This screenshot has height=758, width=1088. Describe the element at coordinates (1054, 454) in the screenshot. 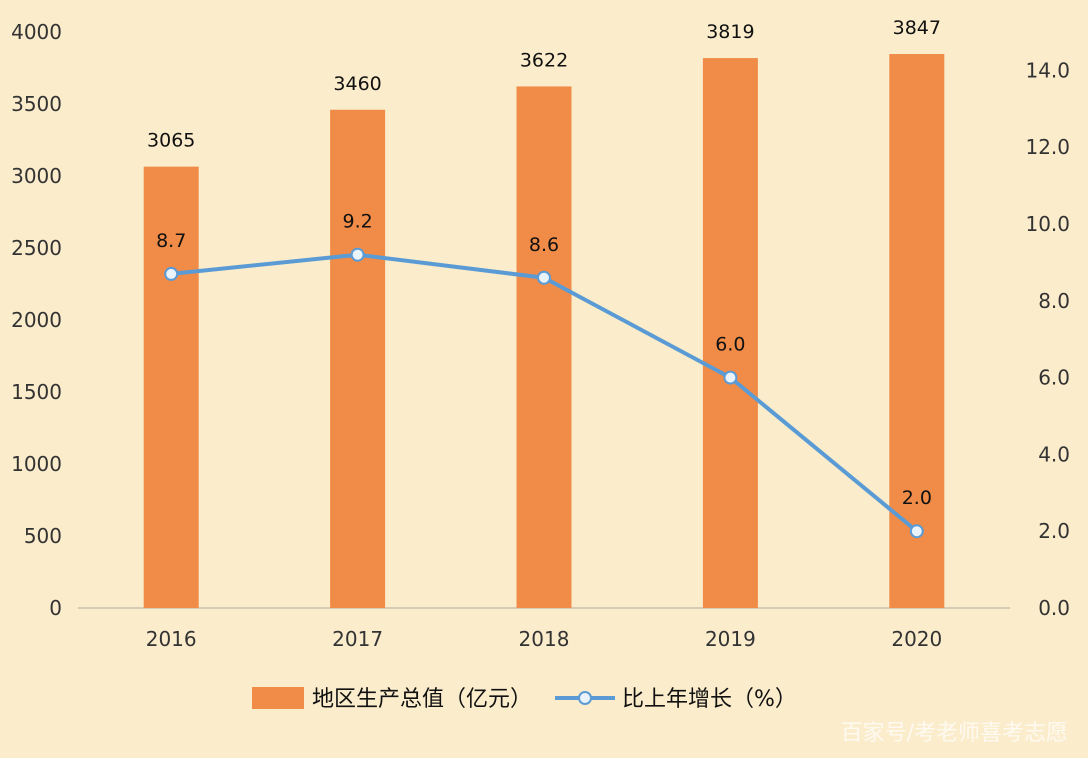

I see `right-axis-tick-label: 4.0` at that location.